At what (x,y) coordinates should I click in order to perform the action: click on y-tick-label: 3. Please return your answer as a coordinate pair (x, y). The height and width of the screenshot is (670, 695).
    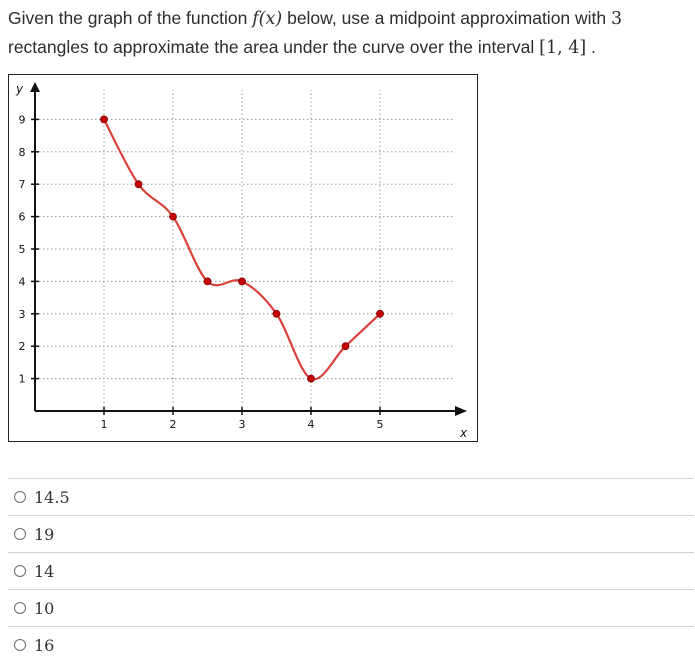
    Looking at the image, I should click on (22, 314).